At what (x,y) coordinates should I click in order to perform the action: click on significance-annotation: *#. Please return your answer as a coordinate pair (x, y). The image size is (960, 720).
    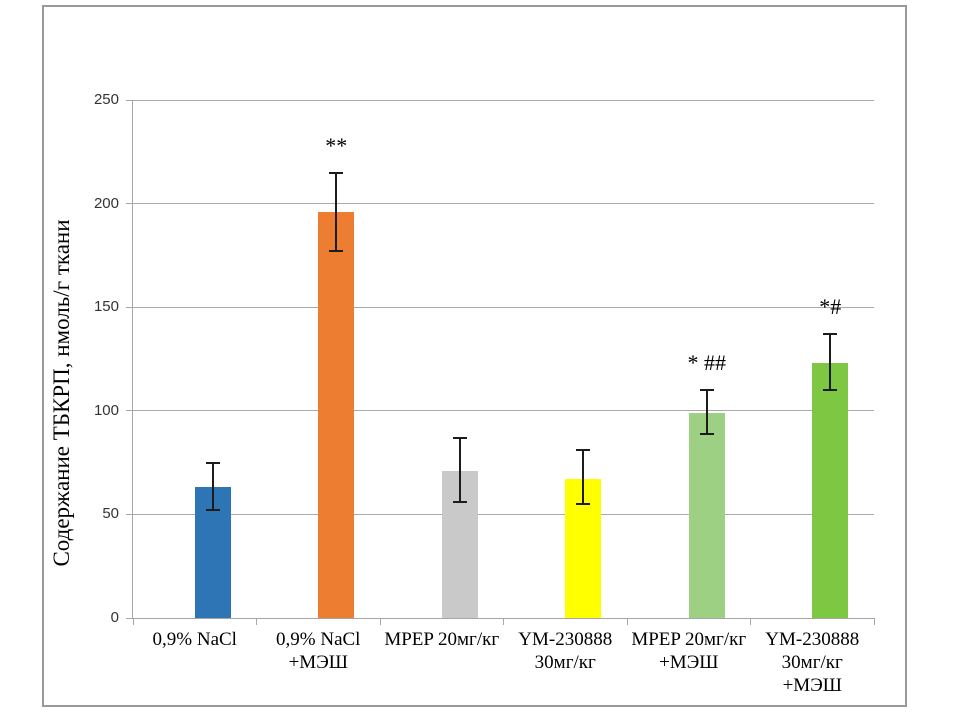
    Looking at the image, I should click on (830, 307).